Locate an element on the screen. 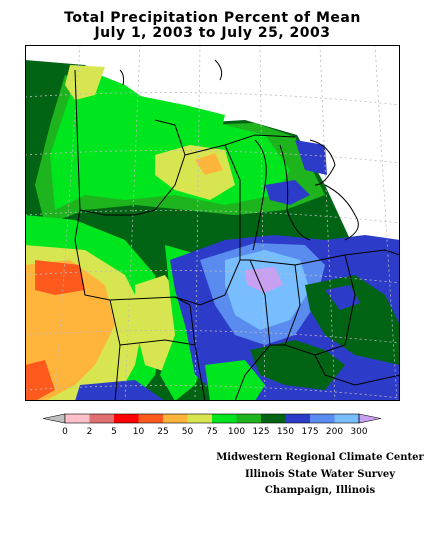  legend-frame is located at coordinates (212, 418).